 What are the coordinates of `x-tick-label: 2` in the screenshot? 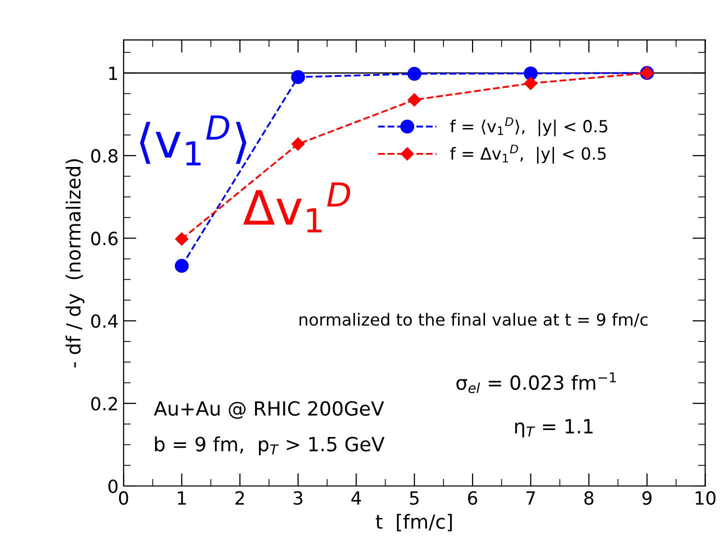 It's located at (239, 498).